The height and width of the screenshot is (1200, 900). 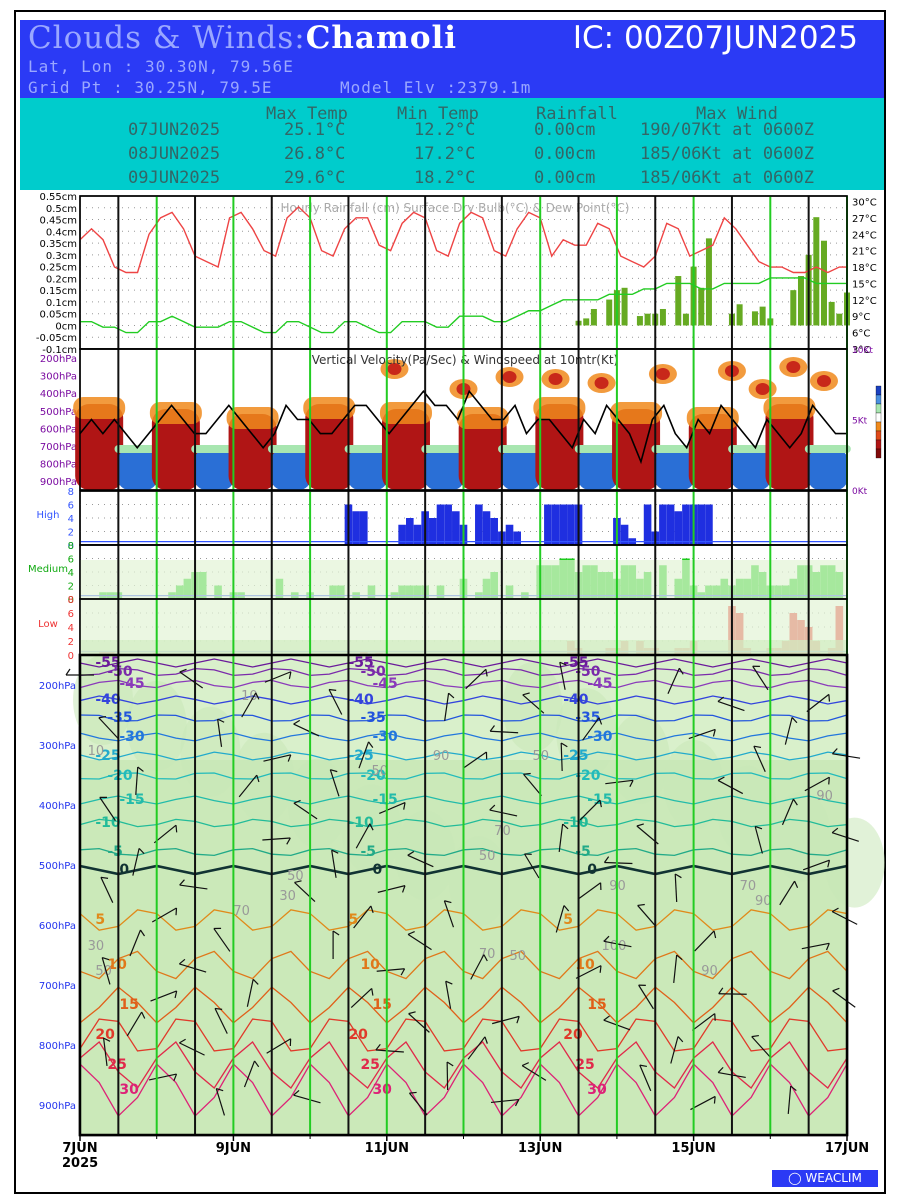 What do you see at coordinates (693, 1148) in the screenshot?
I see `date-tick-label: 15JUN` at bounding box center [693, 1148].